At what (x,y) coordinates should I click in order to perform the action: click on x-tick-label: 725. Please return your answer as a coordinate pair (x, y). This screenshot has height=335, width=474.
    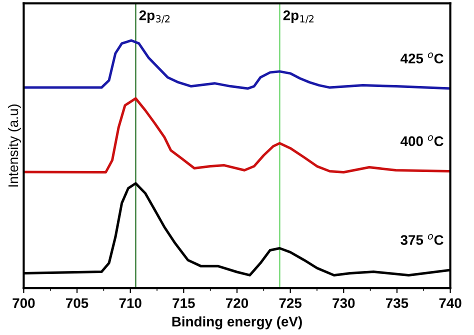
    Looking at the image, I should click on (290, 303).